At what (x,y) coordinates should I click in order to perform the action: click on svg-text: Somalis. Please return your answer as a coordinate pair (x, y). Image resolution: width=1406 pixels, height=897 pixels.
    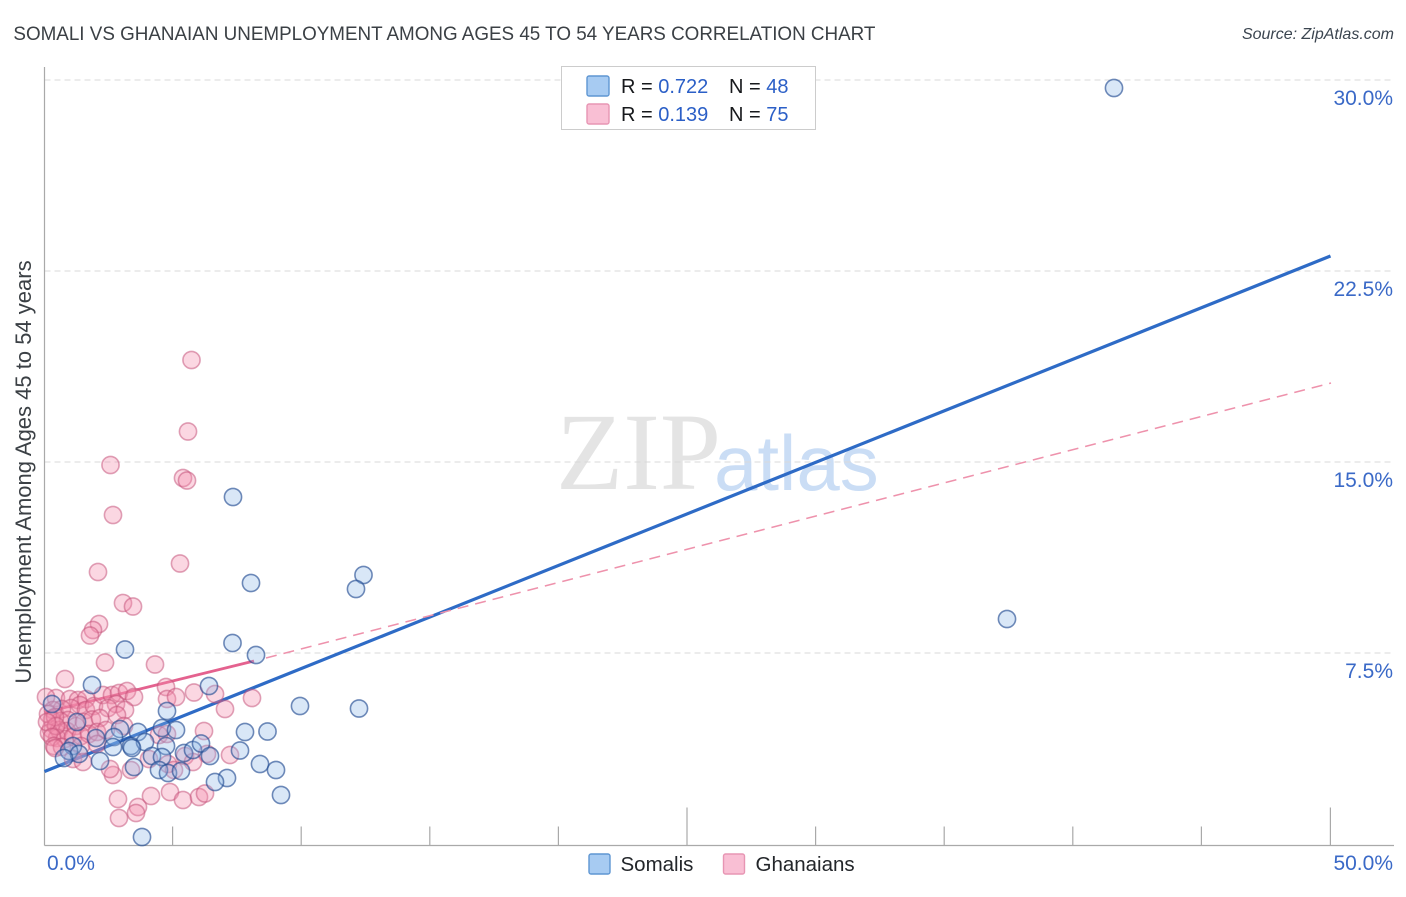
    Looking at the image, I should click on (657, 864).